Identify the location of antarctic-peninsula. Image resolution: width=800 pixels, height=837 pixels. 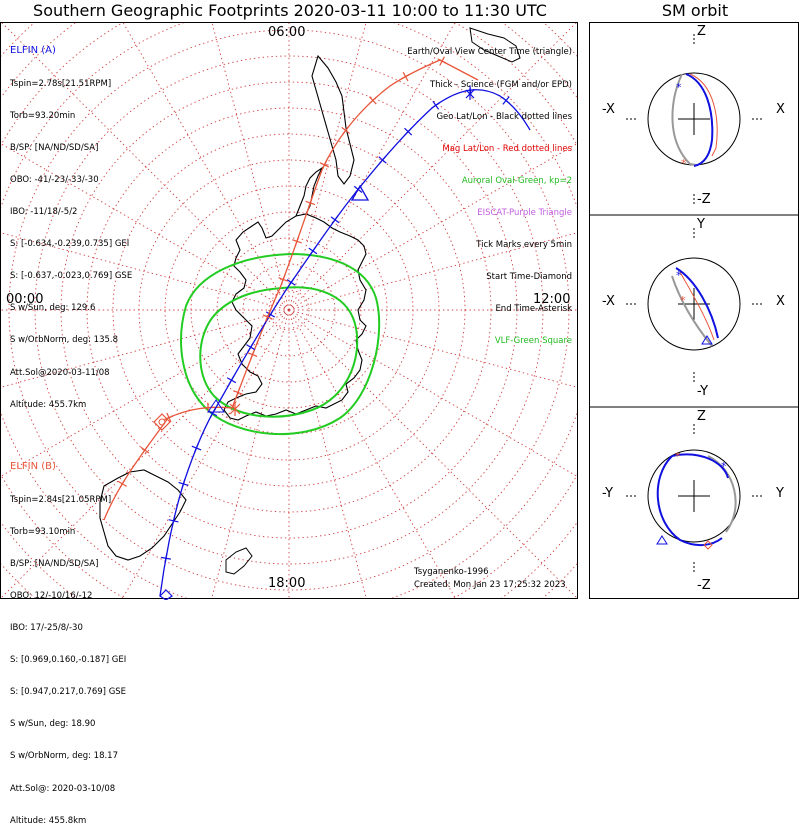
(309, 191).